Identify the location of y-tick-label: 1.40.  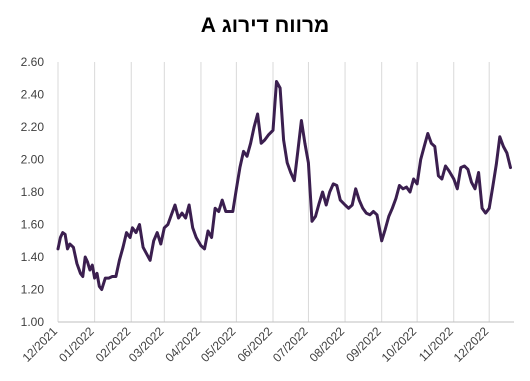
(33, 257).